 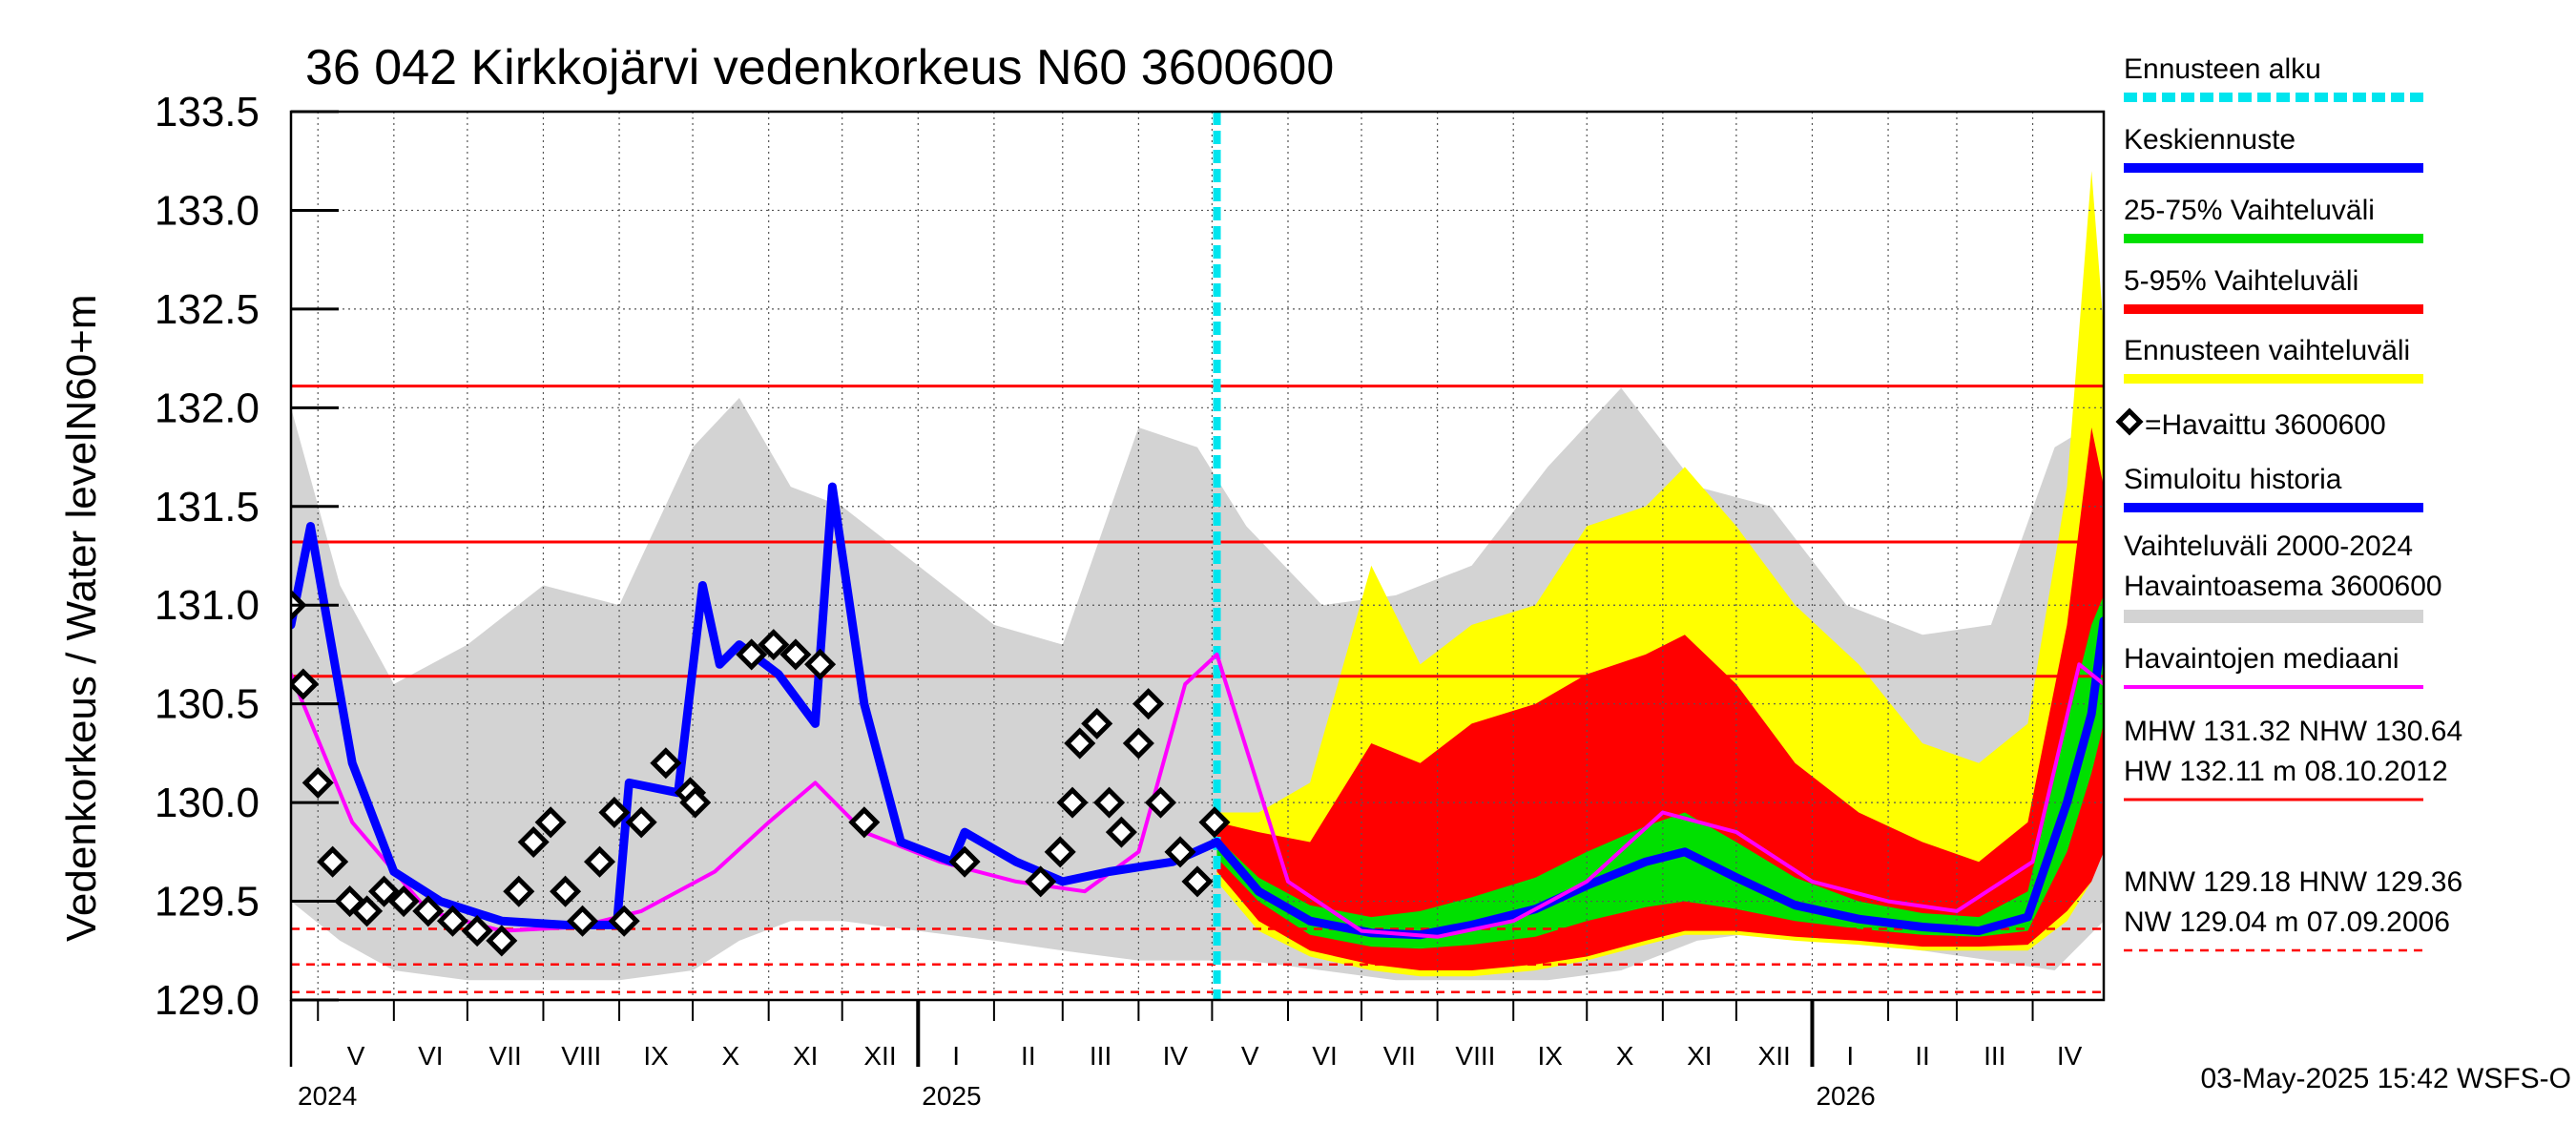 I want to click on y-tick-label: 133.0, so click(x=207, y=211).